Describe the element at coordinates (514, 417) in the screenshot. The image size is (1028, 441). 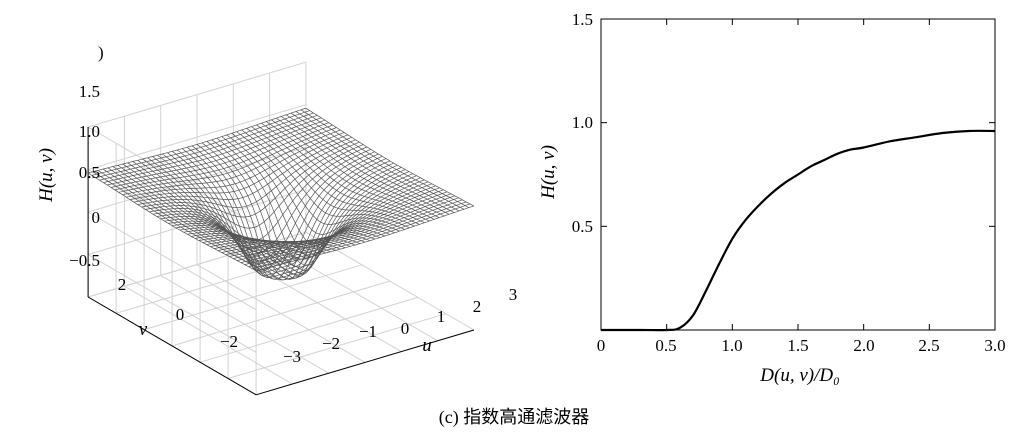
I see `figure-caption: (c) 指数高通滤波器` at that location.